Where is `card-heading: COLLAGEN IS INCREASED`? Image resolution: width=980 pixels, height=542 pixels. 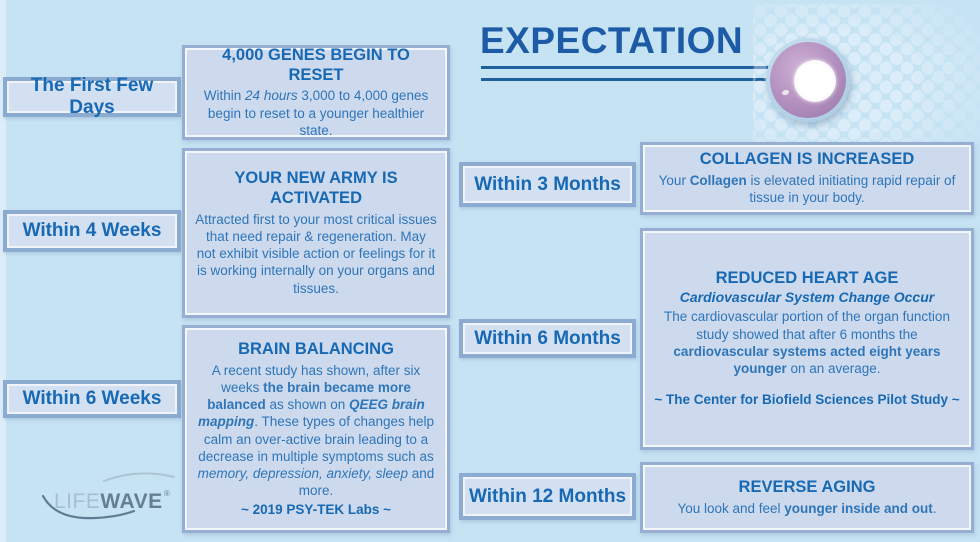
card-heading: COLLAGEN IS INCREASED is located at coordinates (807, 159).